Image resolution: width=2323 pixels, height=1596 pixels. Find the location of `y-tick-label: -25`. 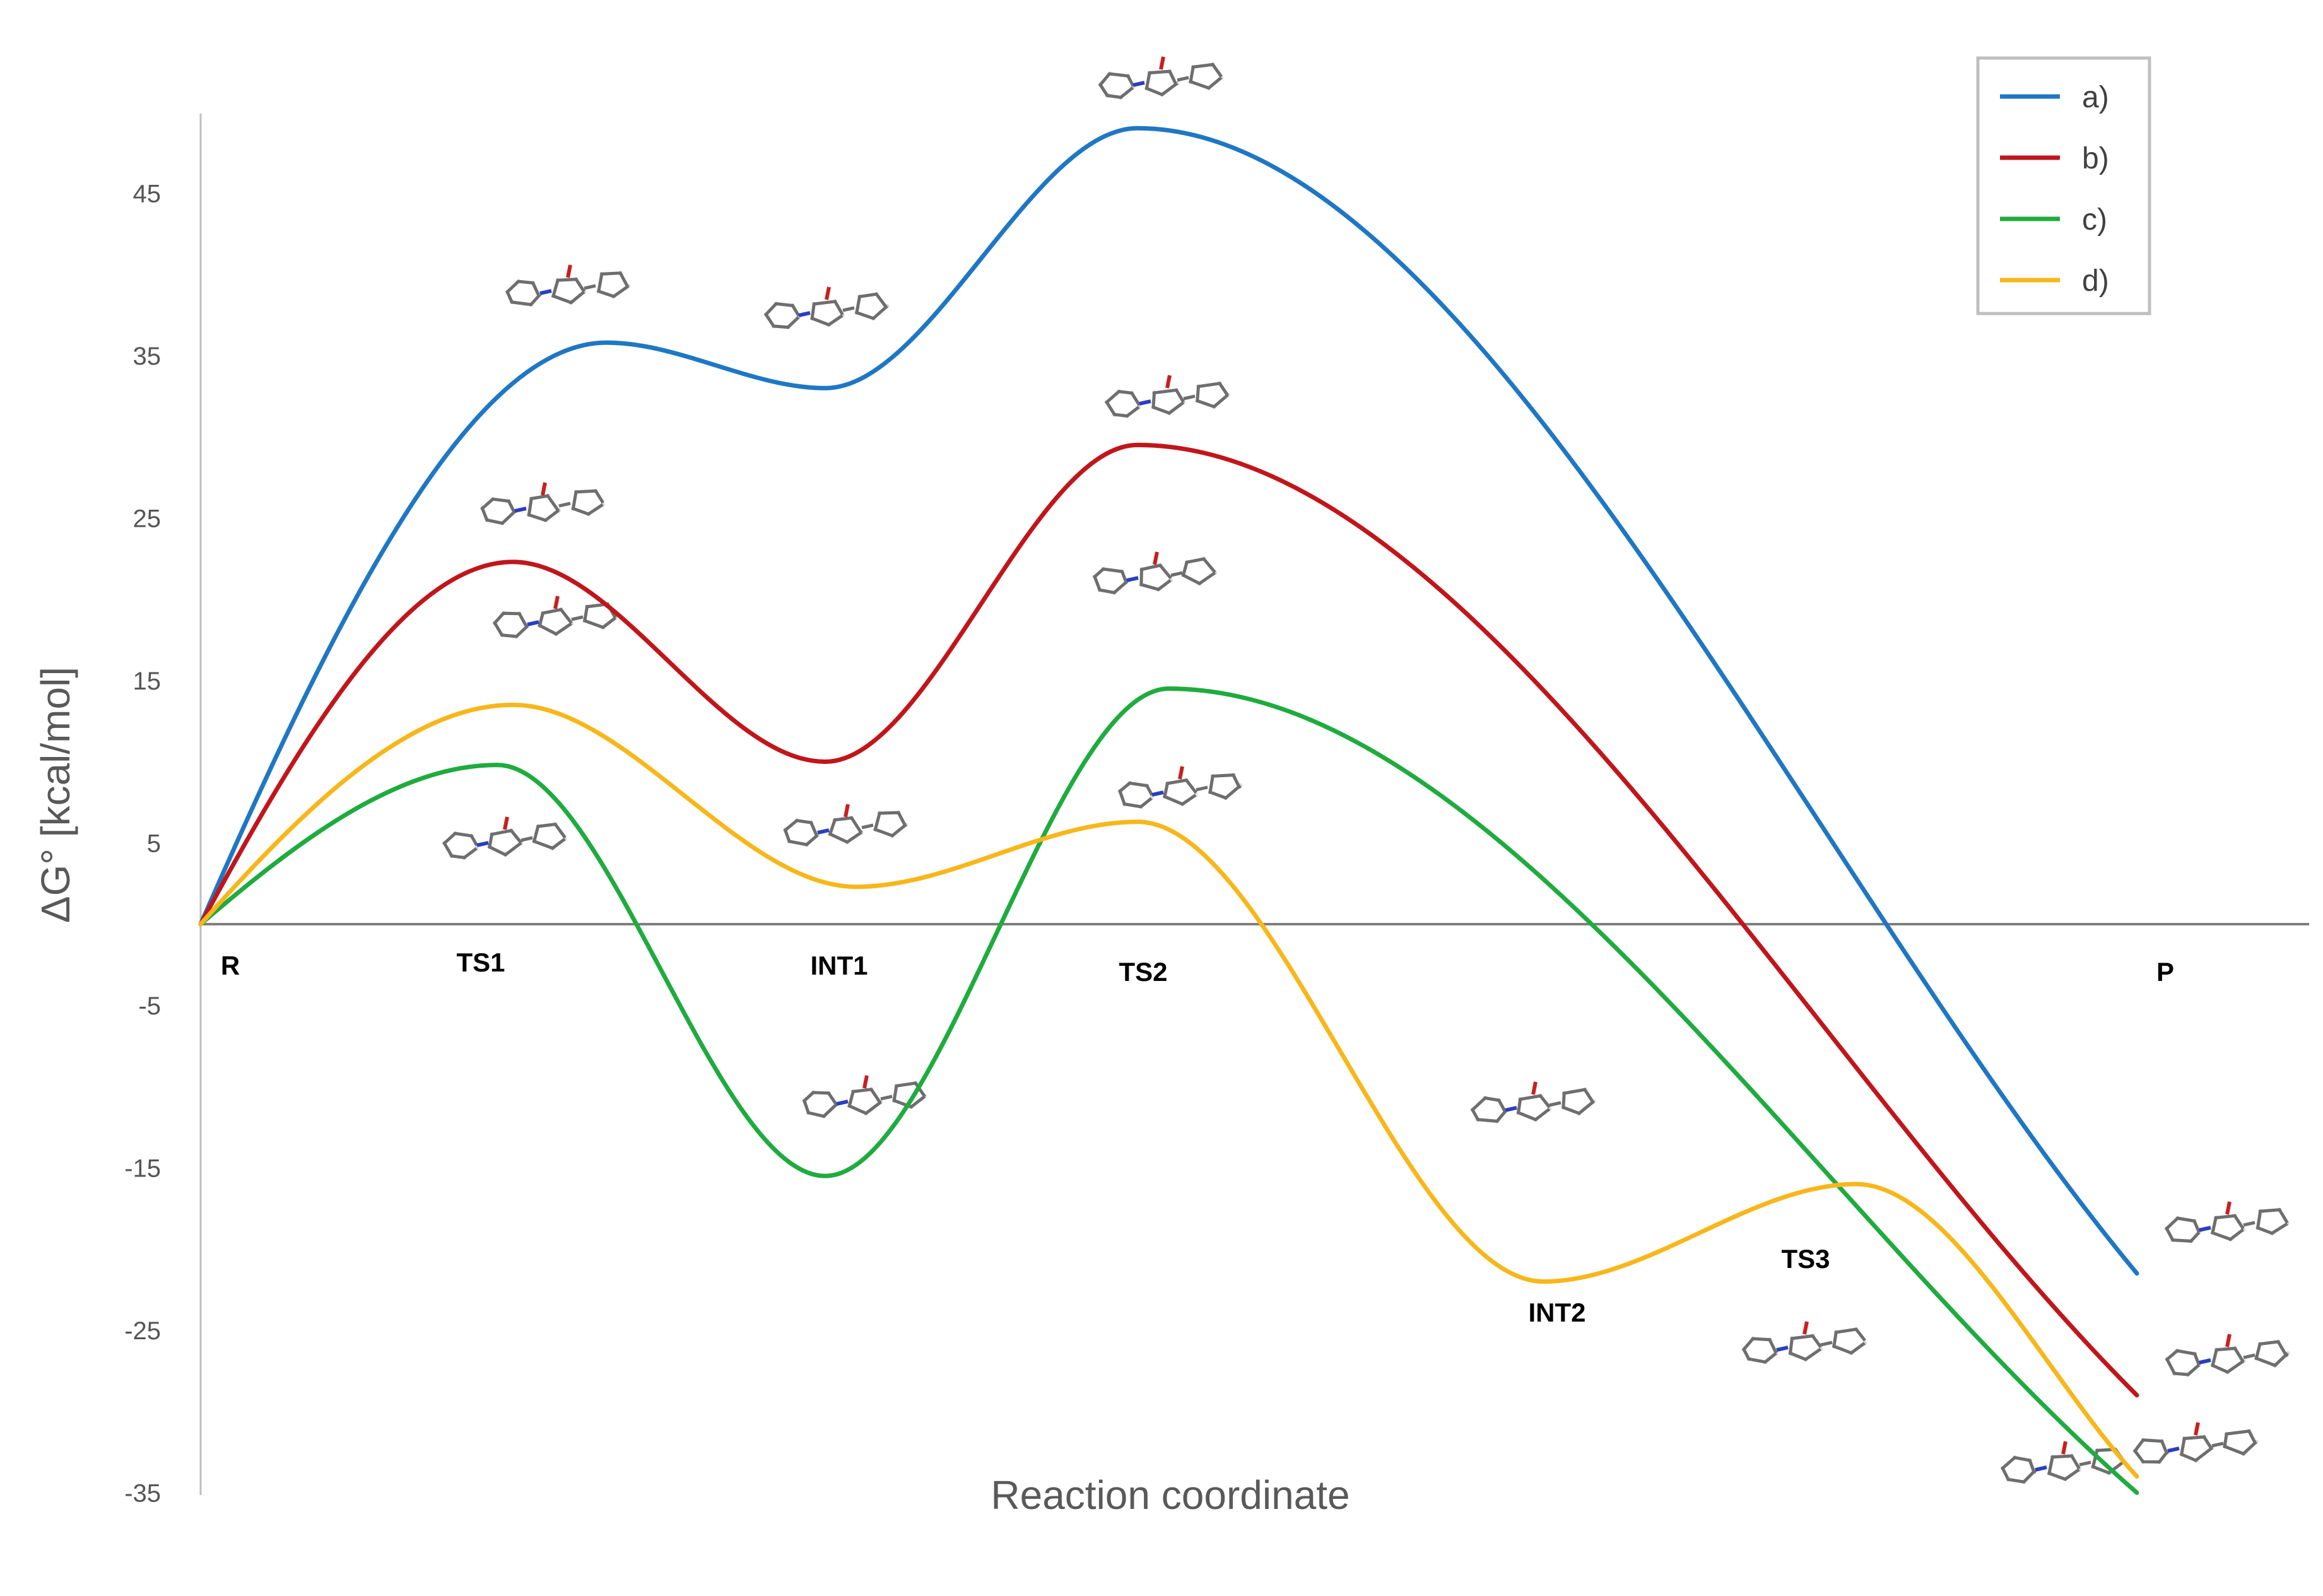

y-tick-label: -25 is located at coordinates (142, 1331).